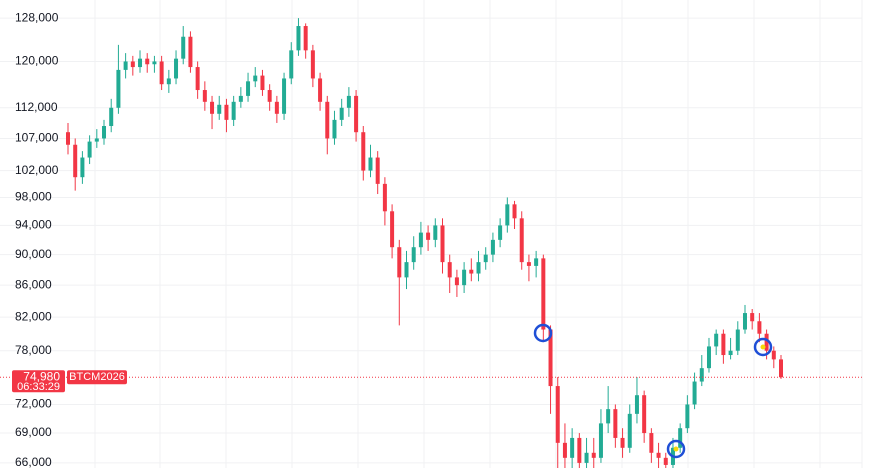 This screenshot has width=870, height=468. I want to click on price-badge, so click(38, 381).